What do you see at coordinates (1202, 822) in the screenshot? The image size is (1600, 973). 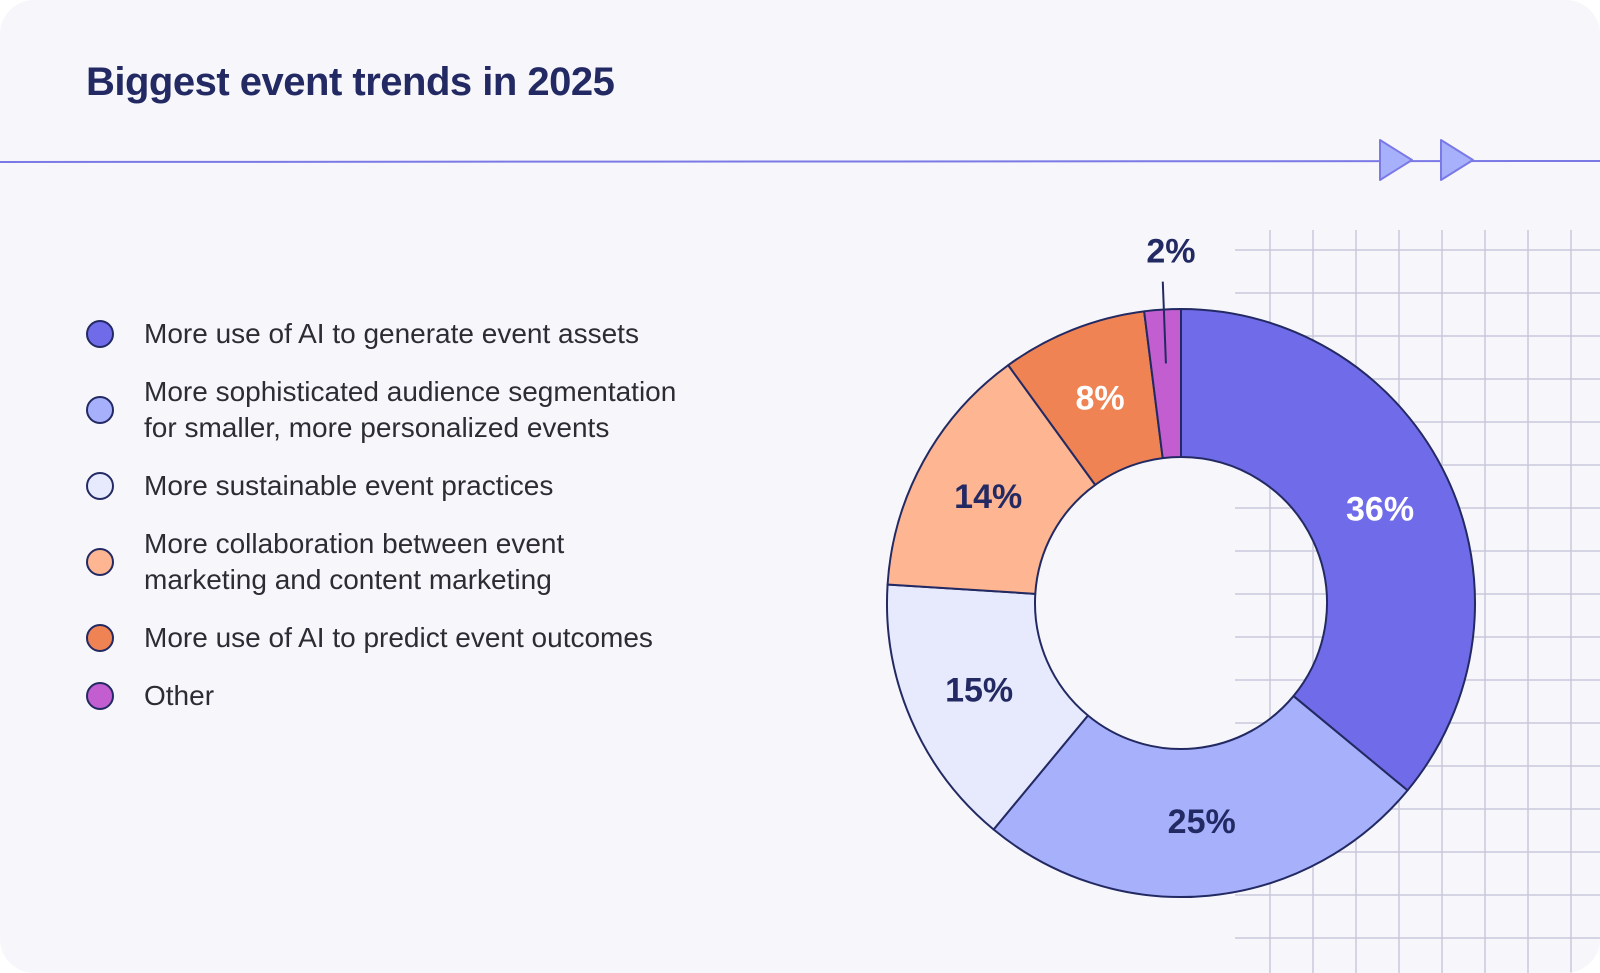 I see `slice-label: 25%` at bounding box center [1202, 822].